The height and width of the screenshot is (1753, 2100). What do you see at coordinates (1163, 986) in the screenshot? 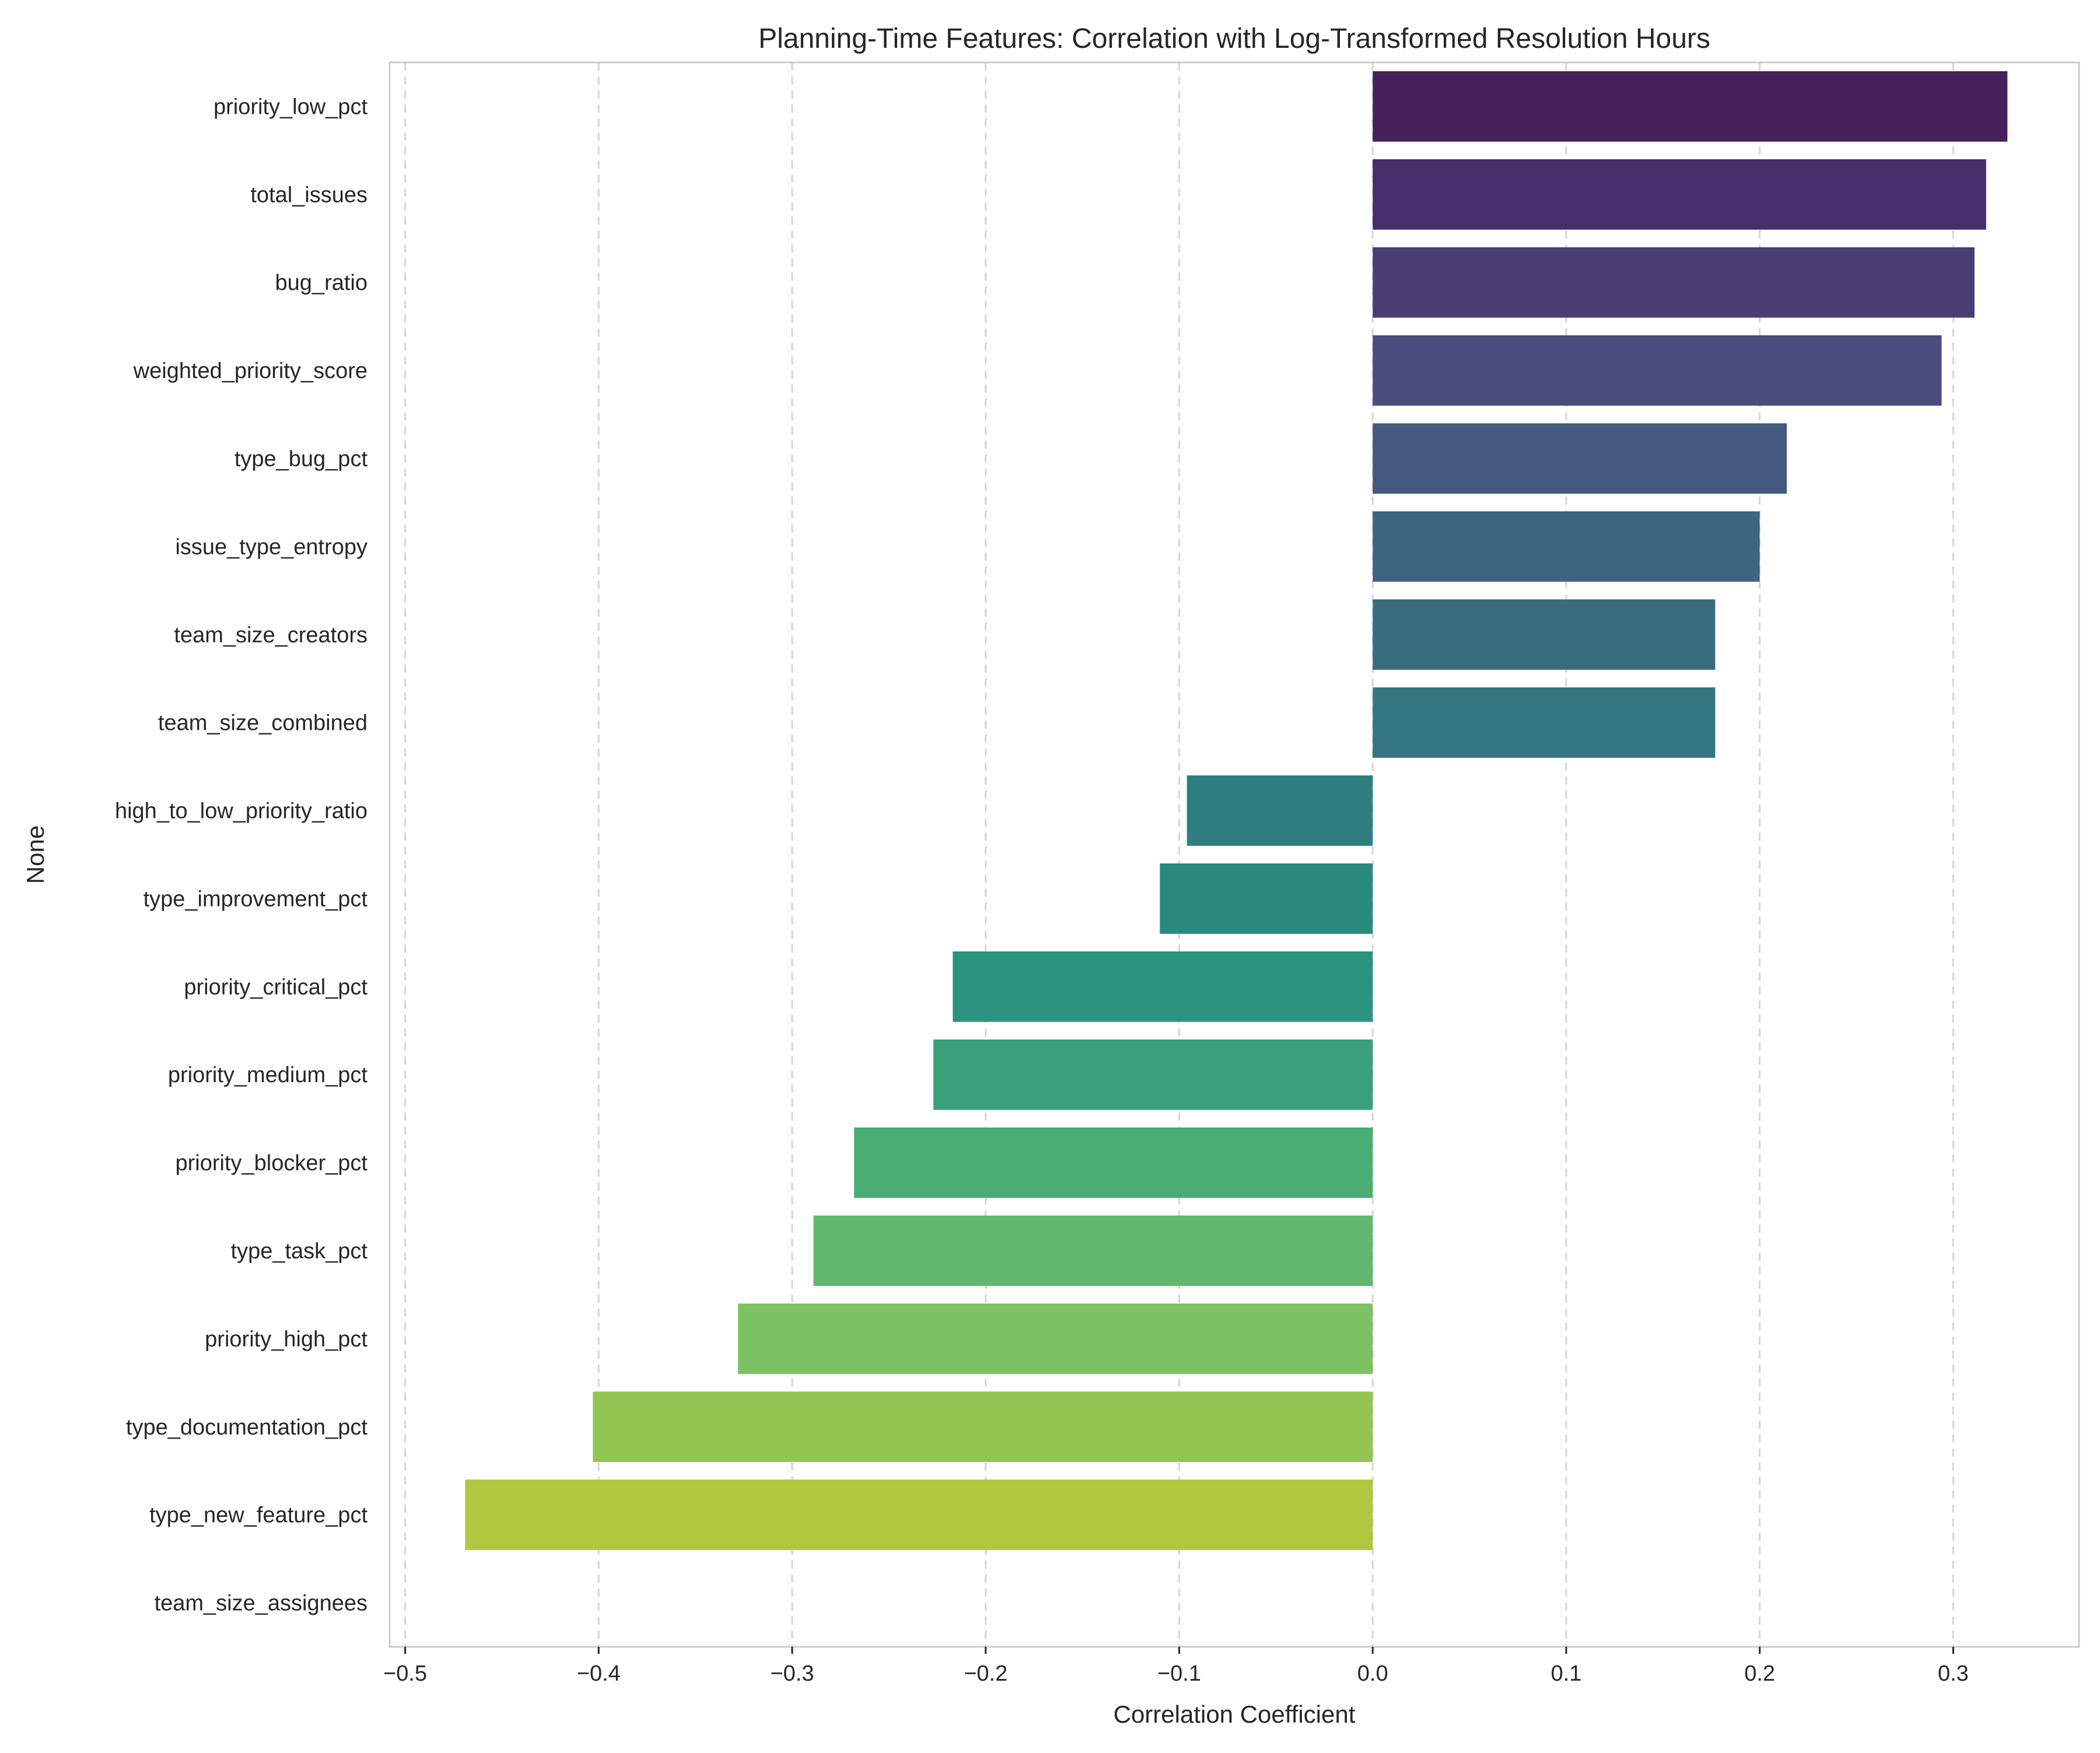
I see `bar-priority-critical-pct` at bounding box center [1163, 986].